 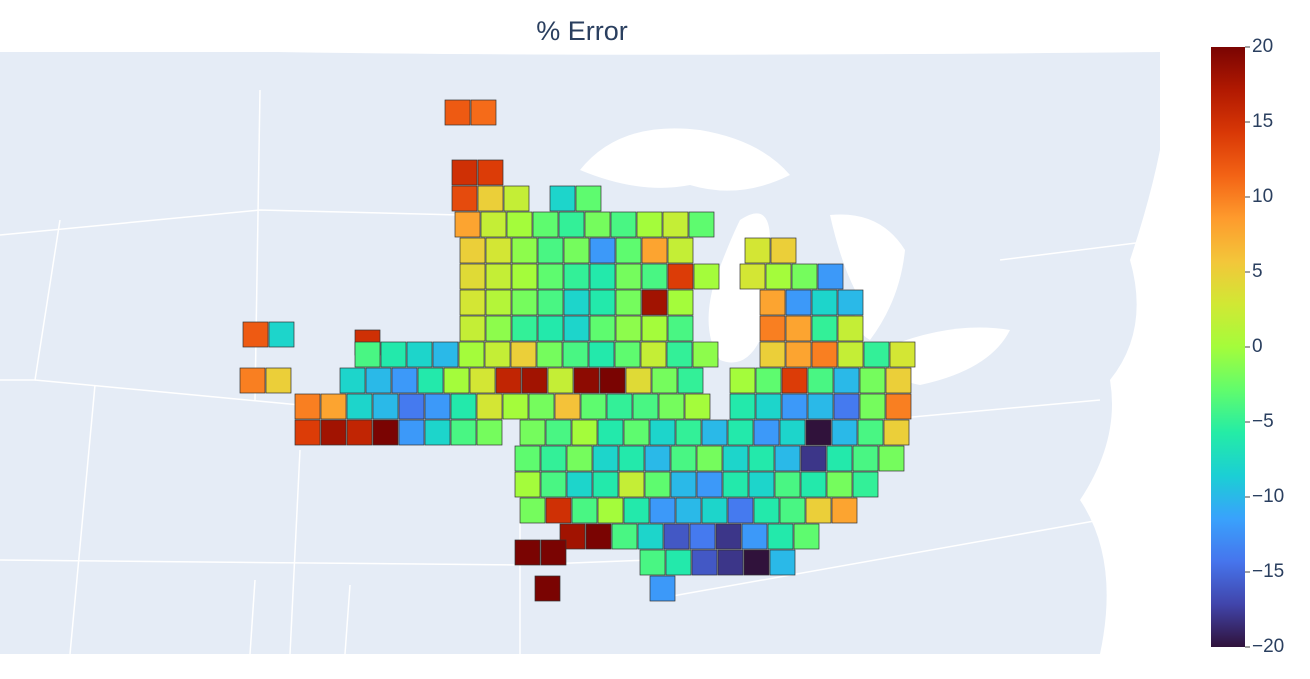 I want to click on colorbar-tick-label: −5, so click(x=1263, y=421).